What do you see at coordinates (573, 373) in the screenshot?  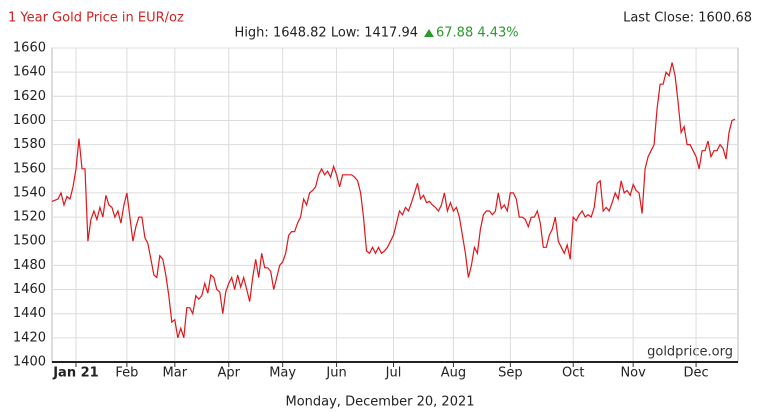 I see `x-tick-label: Oct` at bounding box center [573, 373].